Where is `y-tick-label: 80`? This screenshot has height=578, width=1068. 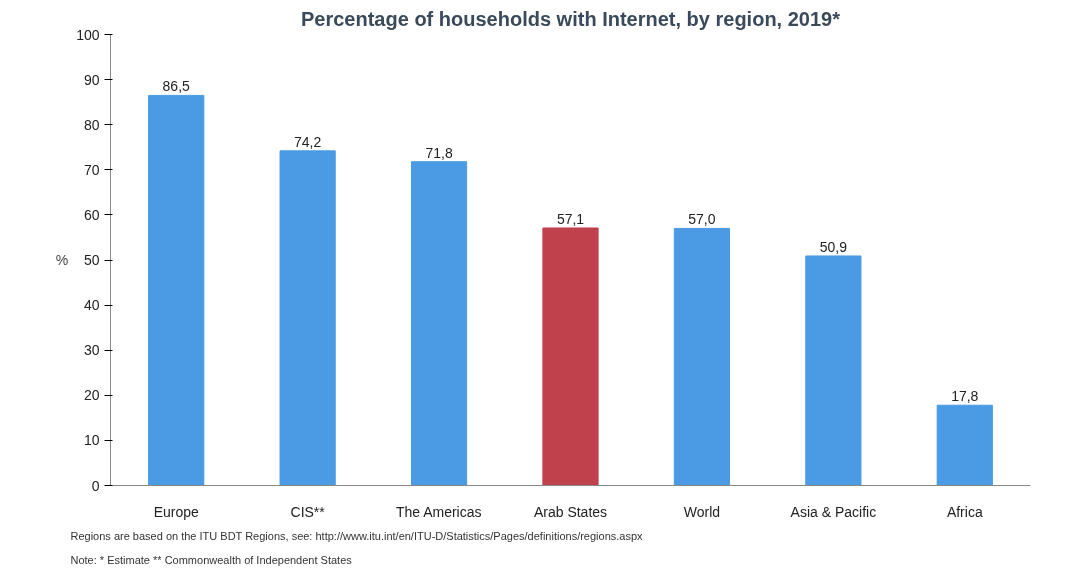 y-tick-label: 80 is located at coordinates (91, 124).